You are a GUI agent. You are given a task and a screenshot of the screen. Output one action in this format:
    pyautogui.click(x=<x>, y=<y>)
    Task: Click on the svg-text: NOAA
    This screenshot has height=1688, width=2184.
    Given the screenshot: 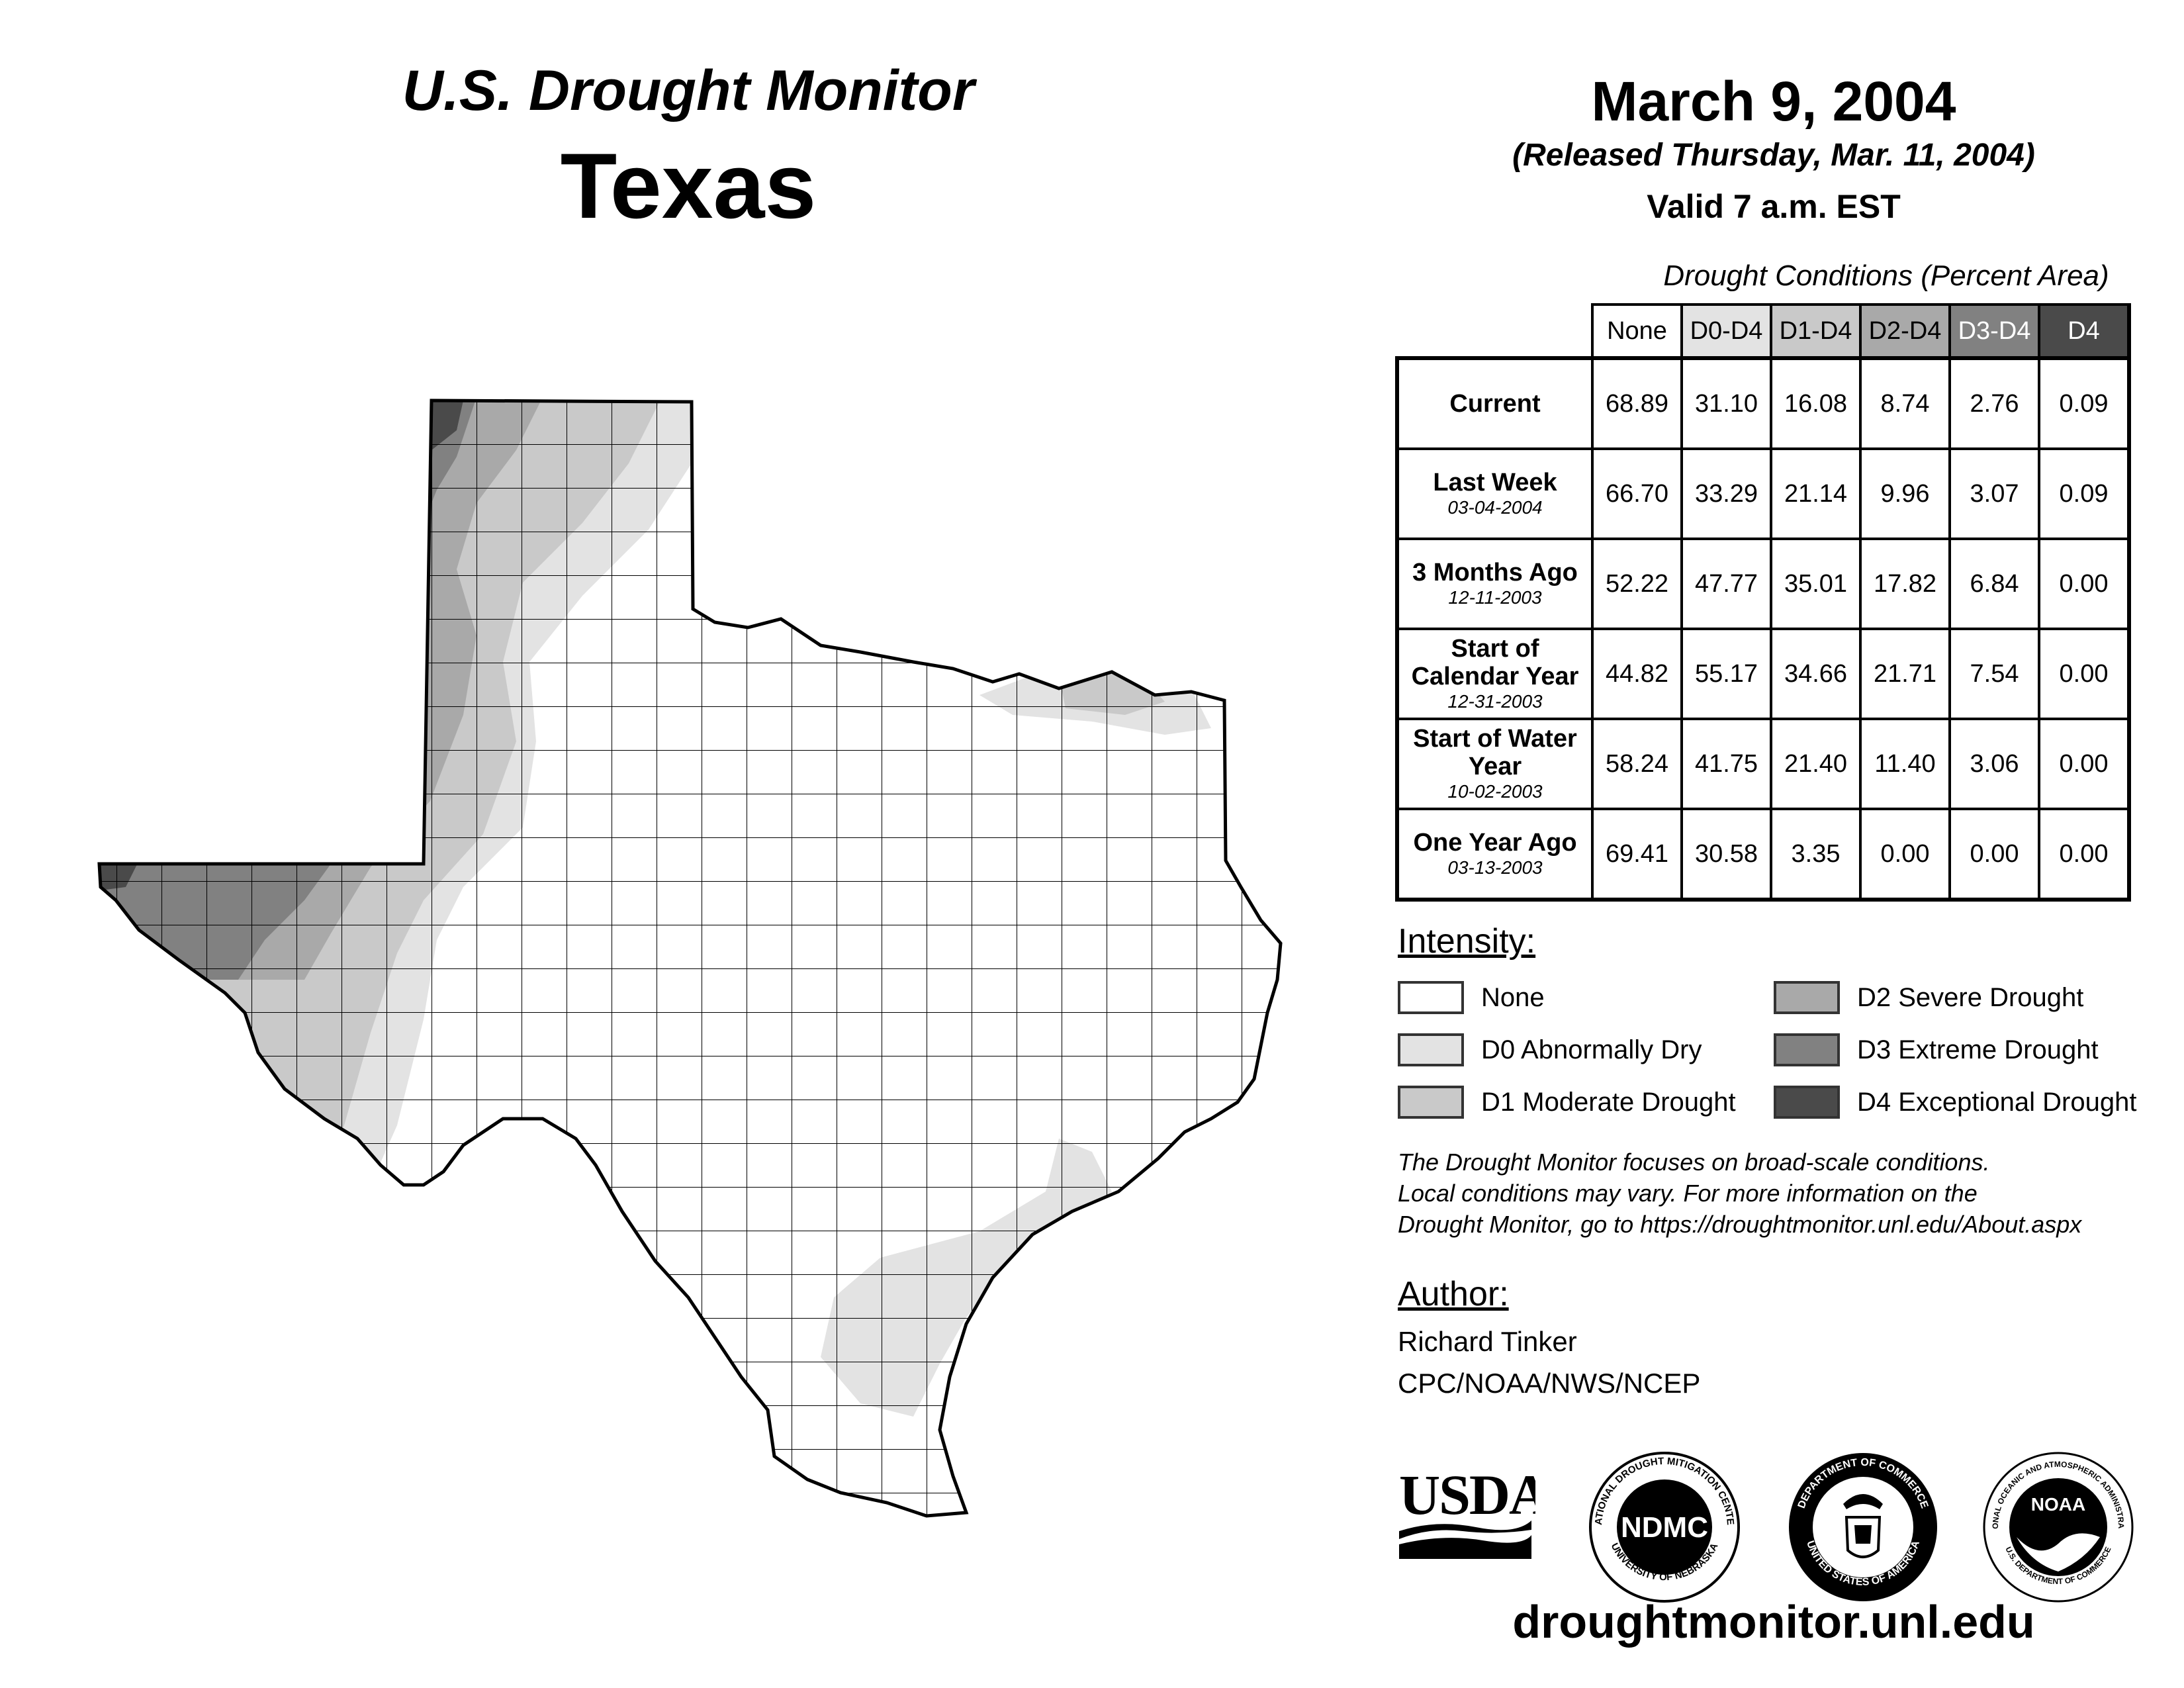 What is the action you would take?
    pyautogui.click(x=2058, y=1504)
    